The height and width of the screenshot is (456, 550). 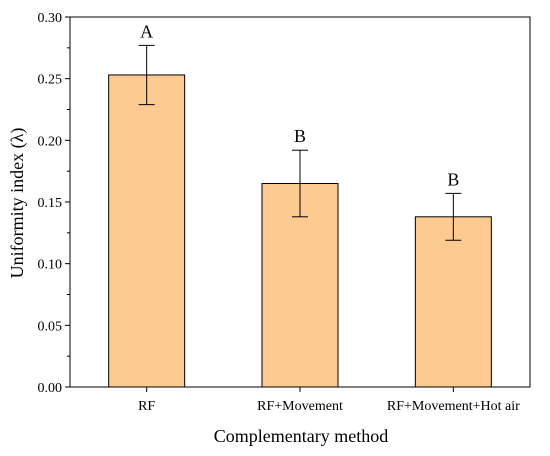 I want to click on y-tick-label: 0.05, so click(x=50, y=326).